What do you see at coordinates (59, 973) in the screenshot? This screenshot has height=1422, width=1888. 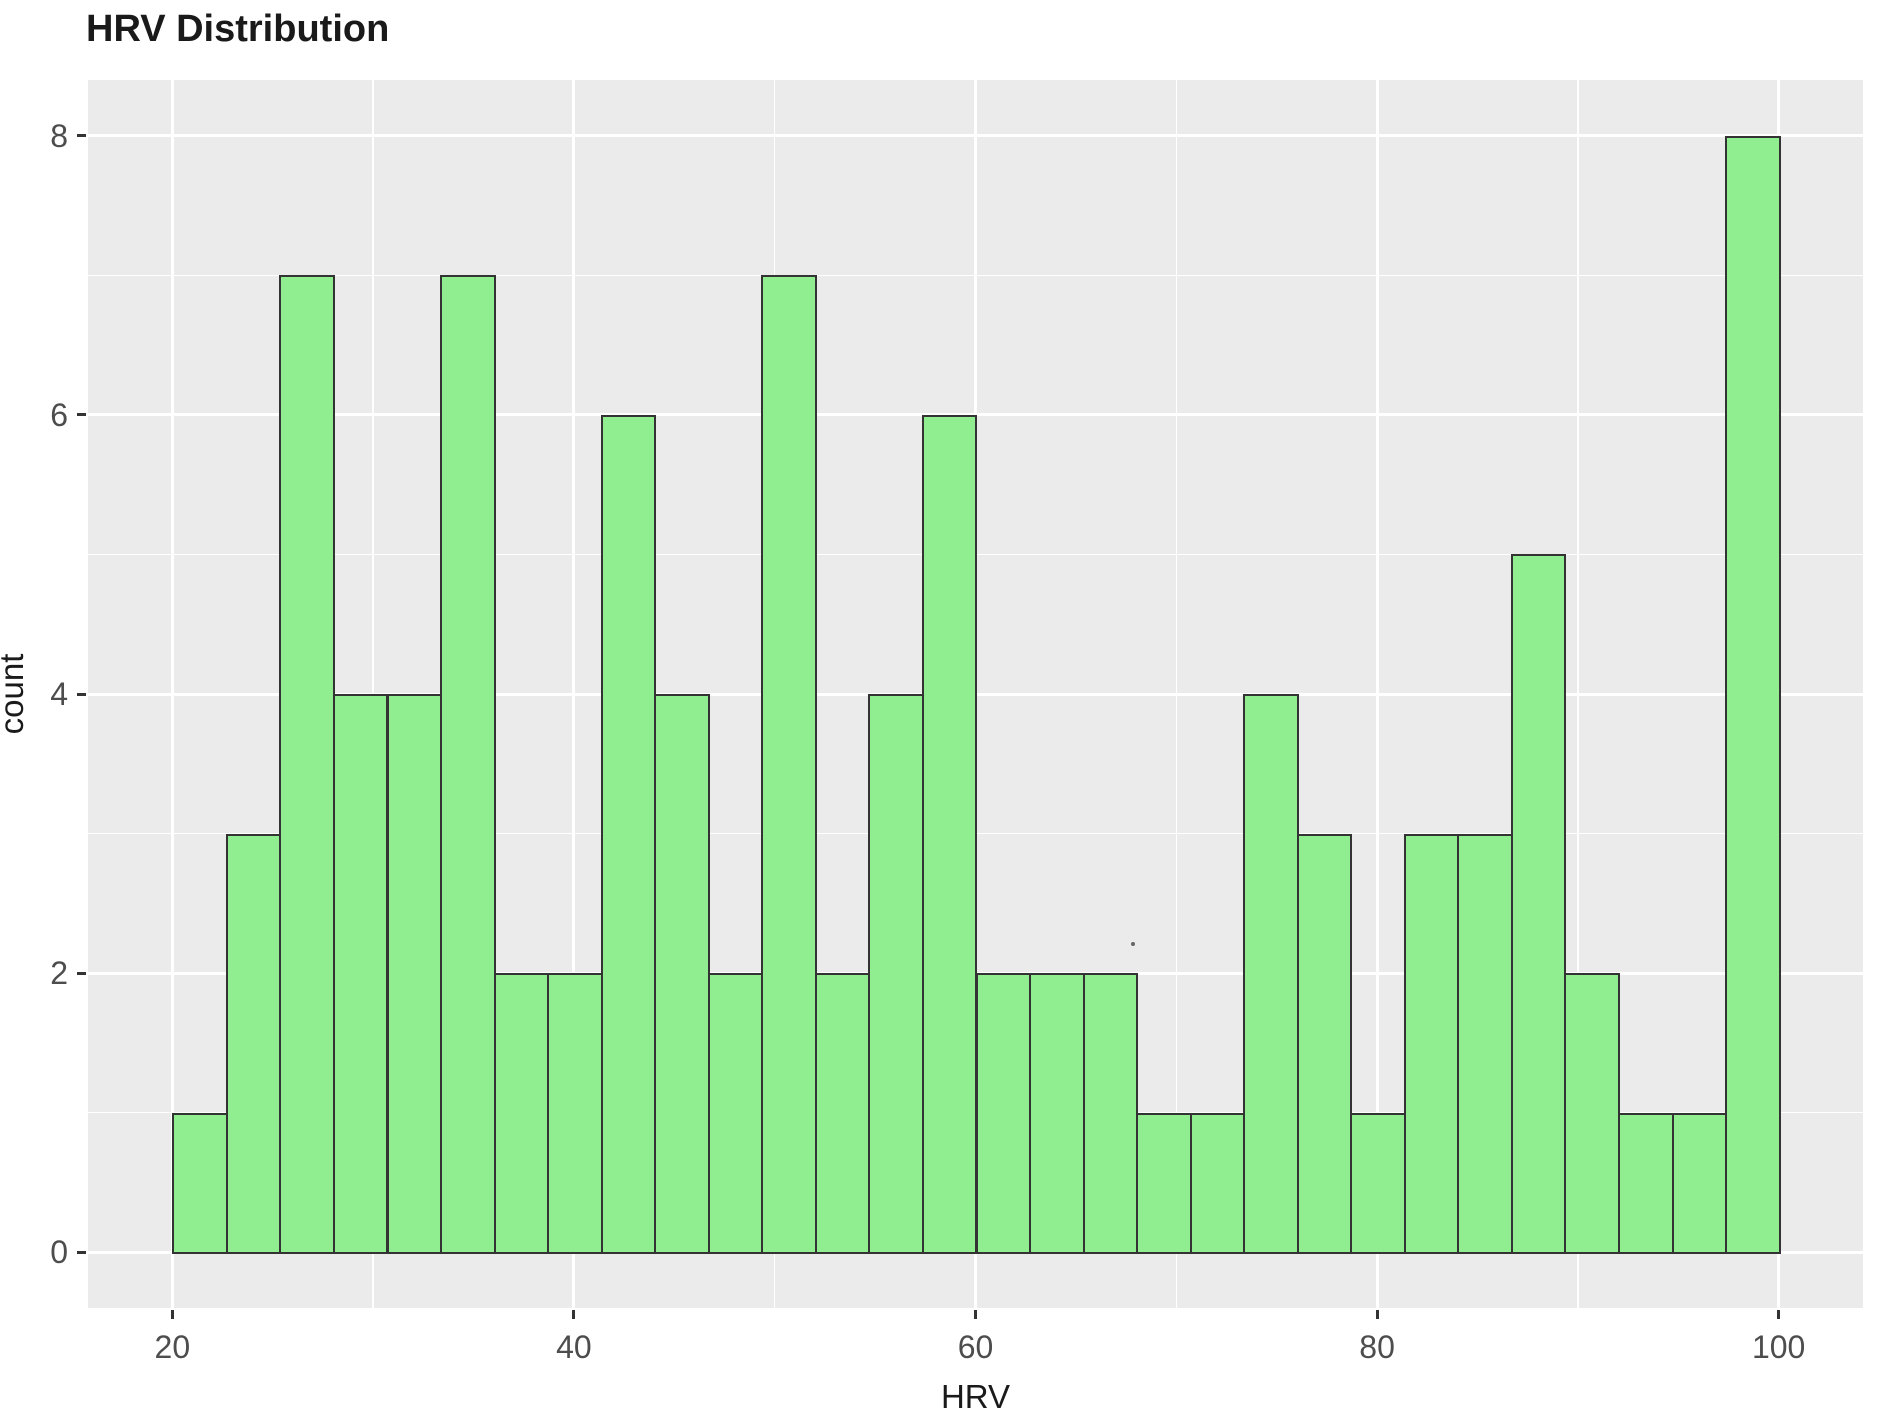 I see `y-tick-label: 2` at bounding box center [59, 973].